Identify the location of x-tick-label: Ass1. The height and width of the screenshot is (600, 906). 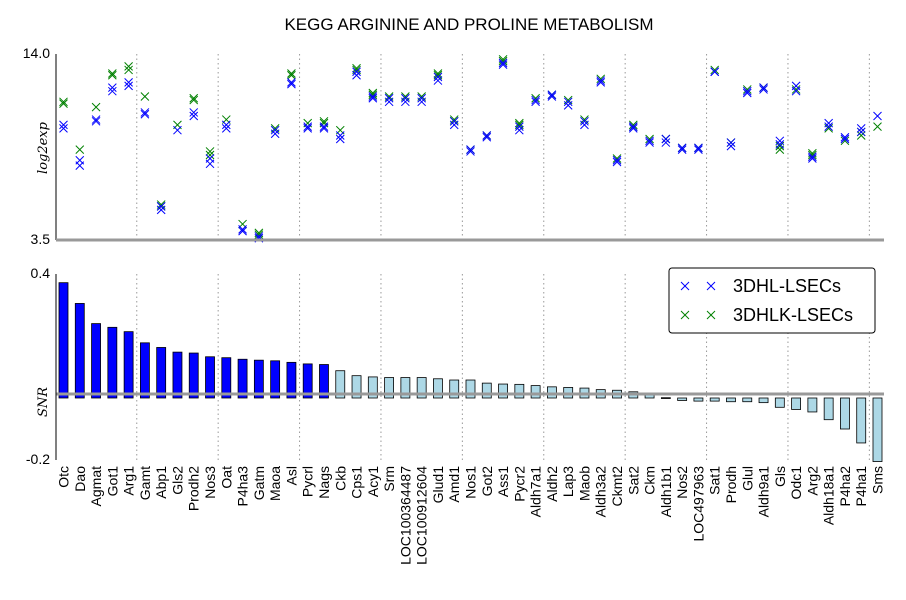
(503, 481).